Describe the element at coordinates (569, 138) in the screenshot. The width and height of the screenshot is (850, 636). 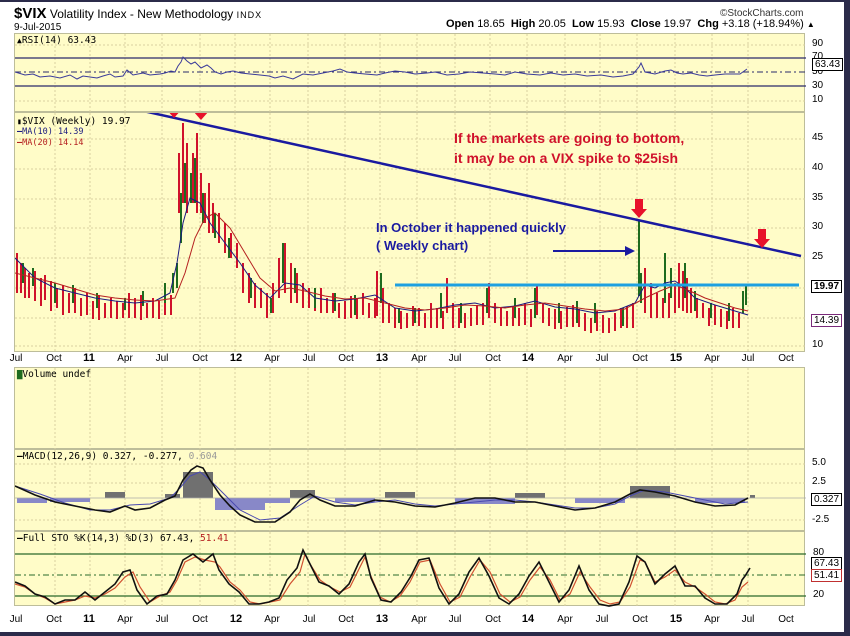
I see `annotation-red-line1: If the markets are going to bottom,` at that location.